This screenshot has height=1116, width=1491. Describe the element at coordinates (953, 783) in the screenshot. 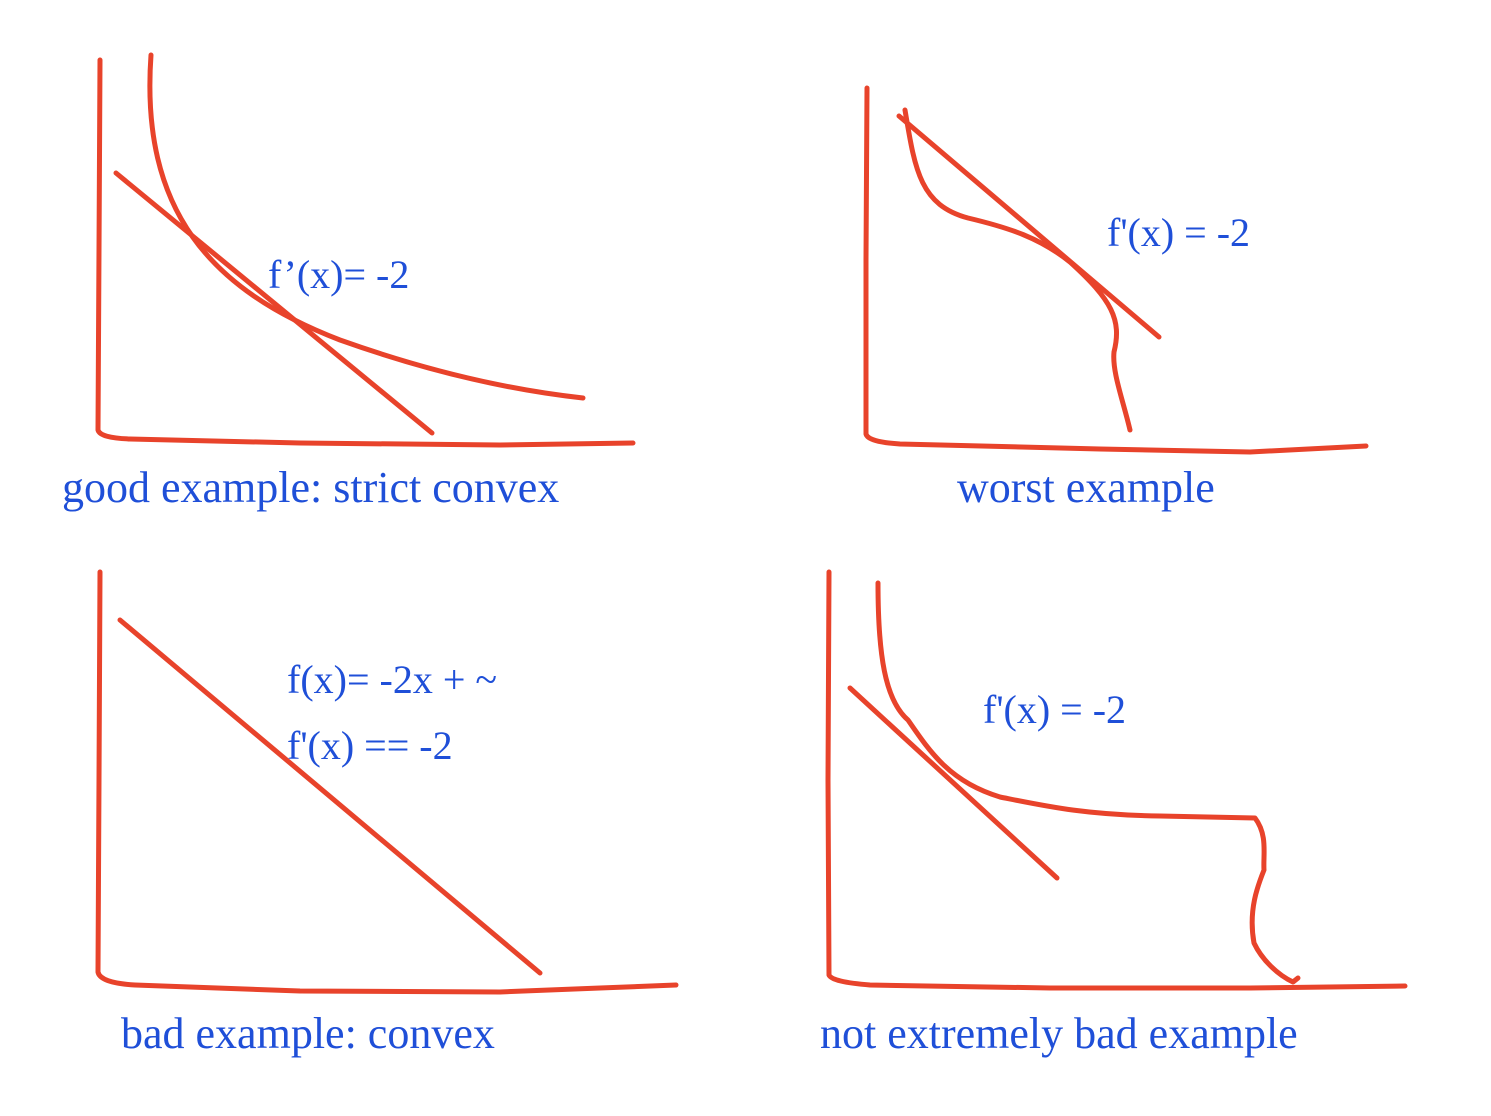

I see `tangent-line-not-extremely-bad` at that location.